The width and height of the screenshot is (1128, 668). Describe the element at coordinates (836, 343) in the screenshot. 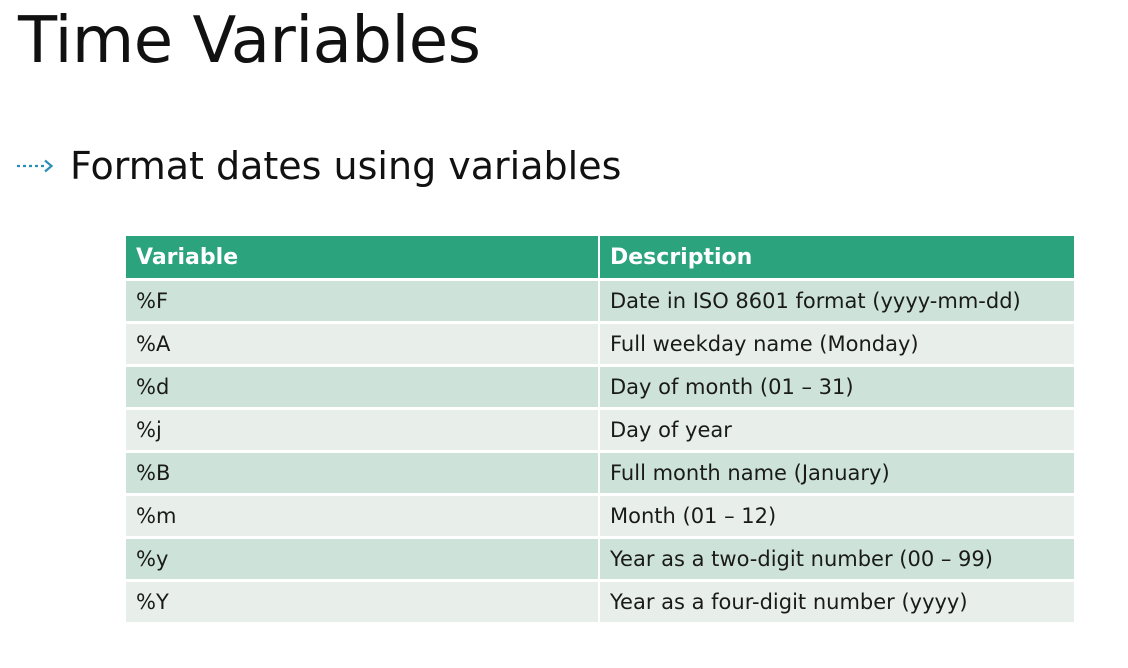

I see `description-cell: Full weekday name (Monday)` at that location.